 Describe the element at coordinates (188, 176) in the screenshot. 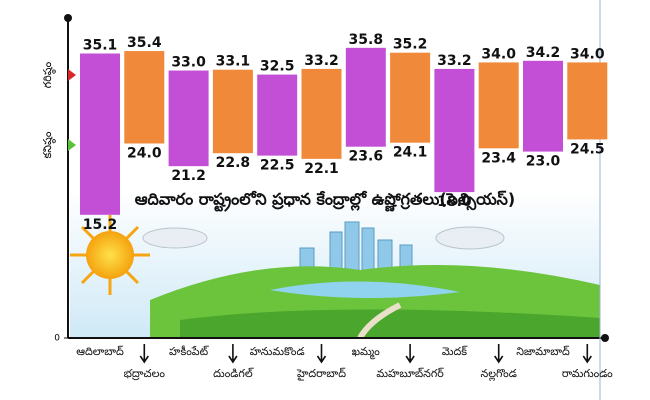

I see `min-label: 21.2` at that location.